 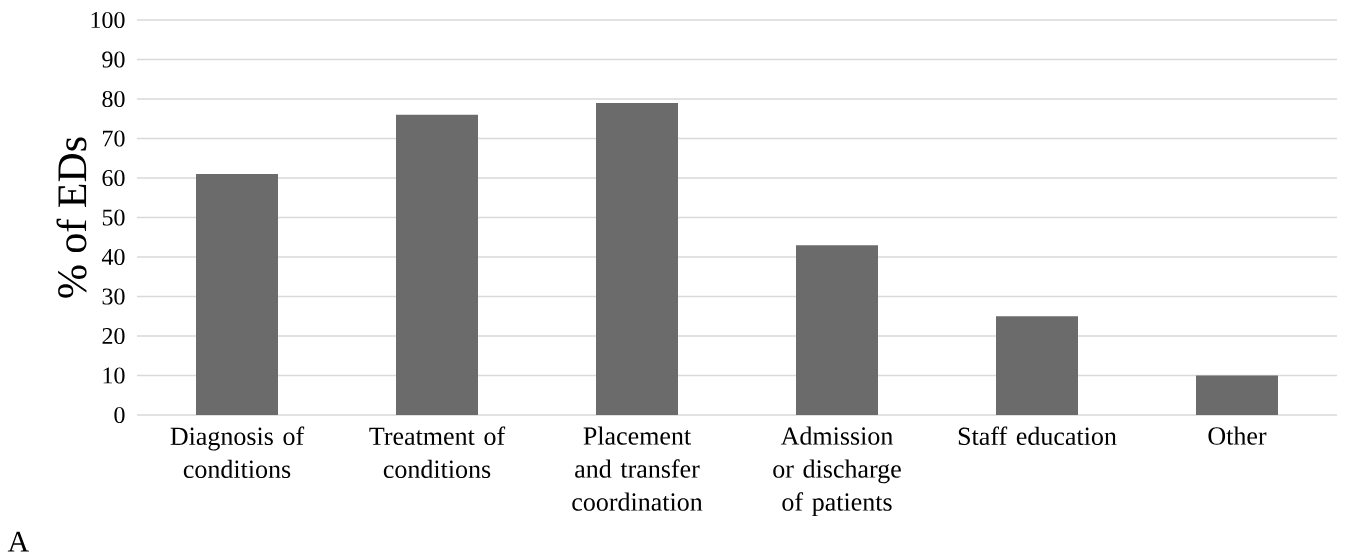 What do you see at coordinates (113, 217) in the screenshot?
I see `y-tick-label: 50` at bounding box center [113, 217].